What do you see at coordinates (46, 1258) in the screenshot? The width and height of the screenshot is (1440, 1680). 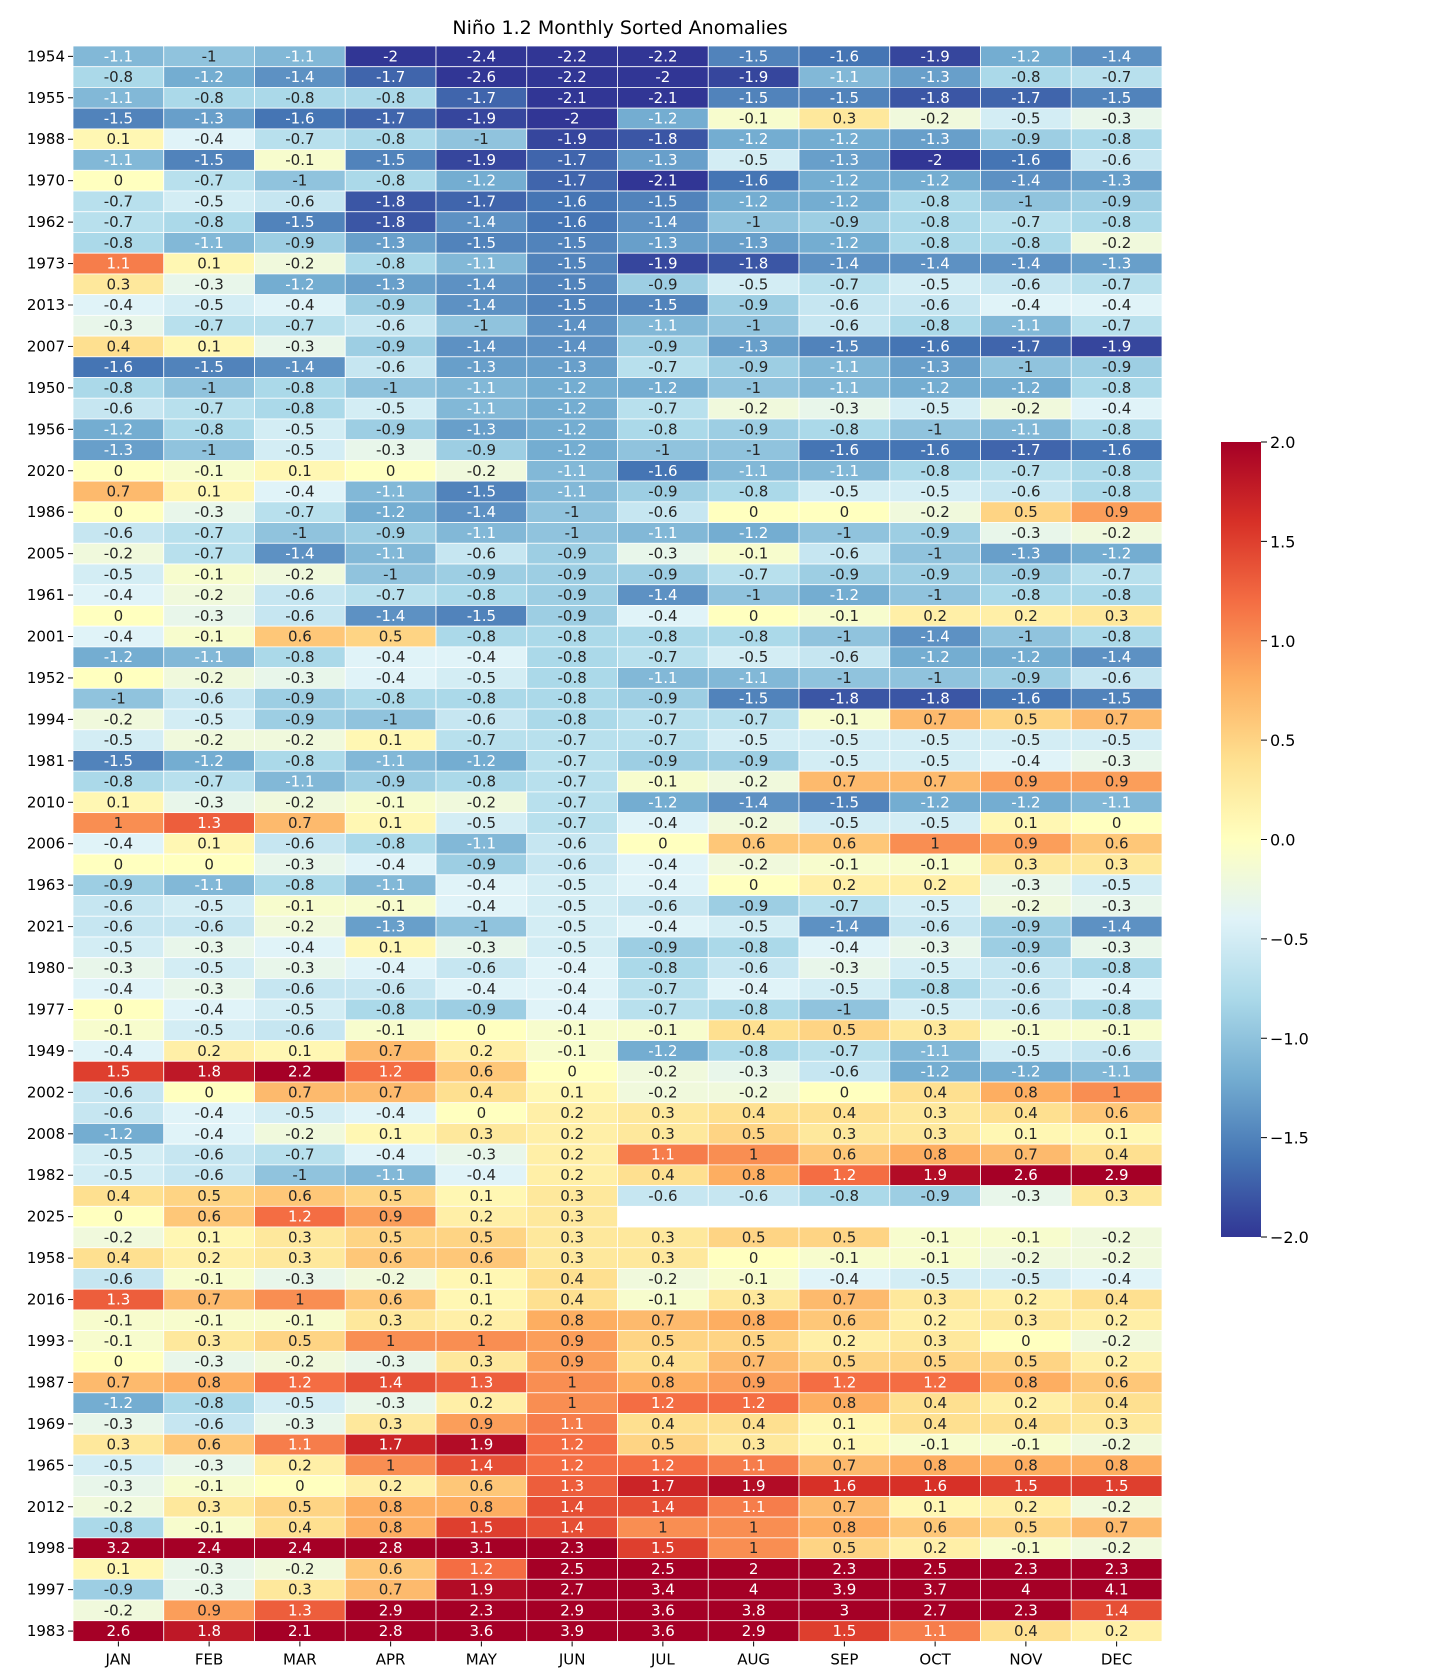 I see `y-tick-label: 1958` at bounding box center [46, 1258].